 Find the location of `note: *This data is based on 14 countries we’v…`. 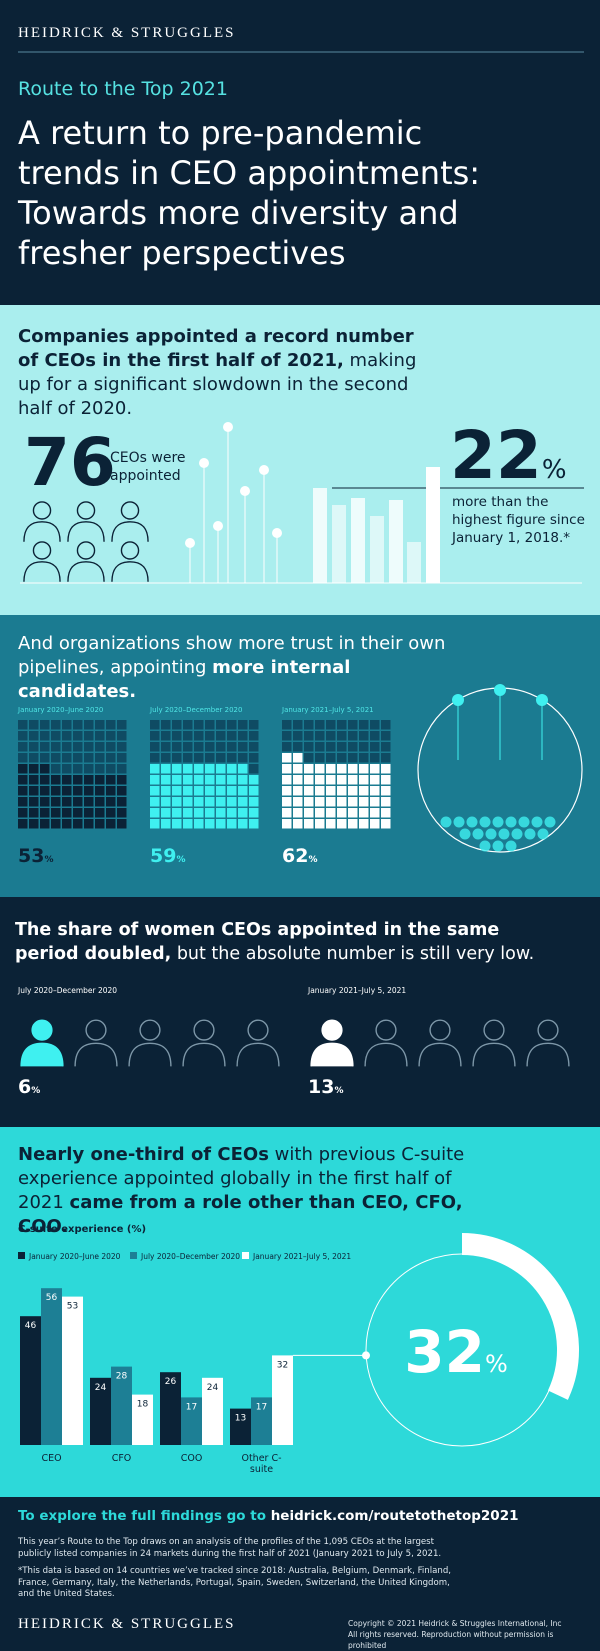

note: *This data is based on 14 countries we’v… is located at coordinates (235, 1582).